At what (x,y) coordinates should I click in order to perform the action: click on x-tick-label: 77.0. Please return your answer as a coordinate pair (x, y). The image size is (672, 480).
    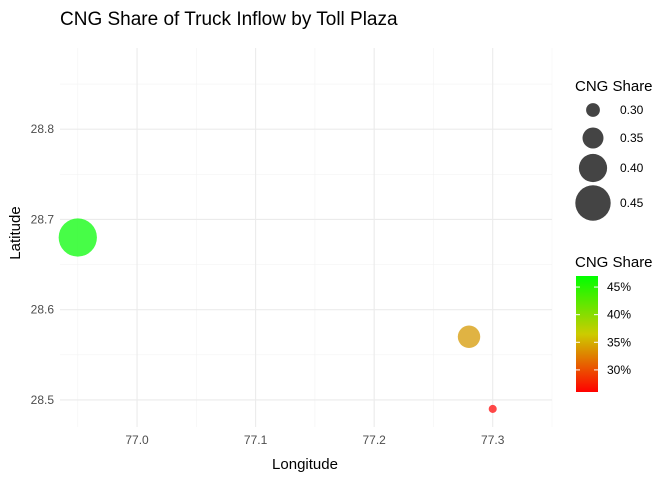
    Looking at the image, I should click on (137, 440).